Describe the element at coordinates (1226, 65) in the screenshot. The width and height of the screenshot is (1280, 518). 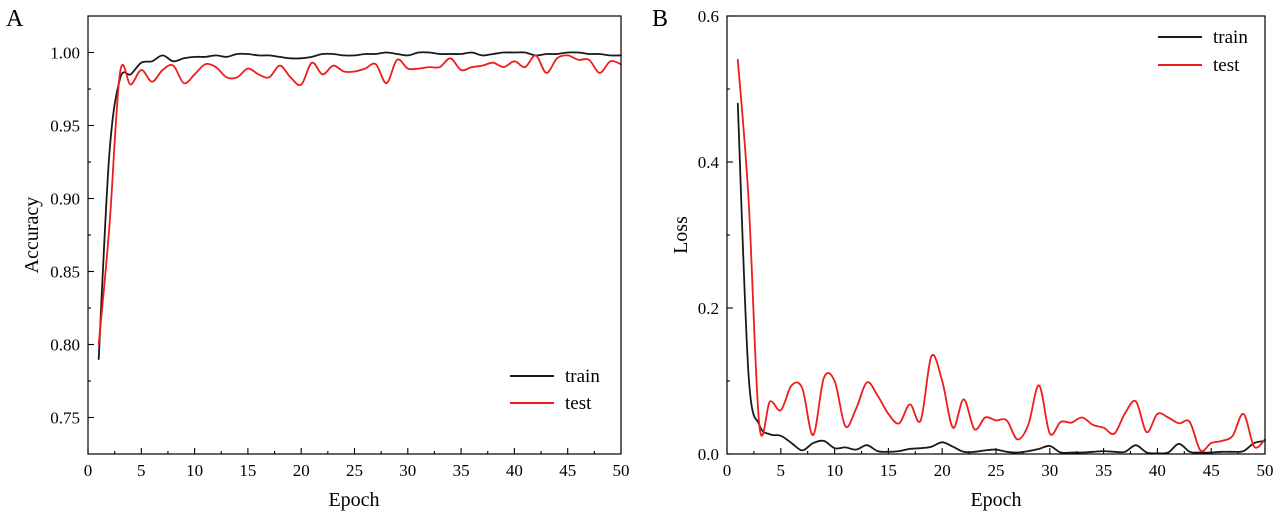
I see `legend-label-test-b: test` at that location.